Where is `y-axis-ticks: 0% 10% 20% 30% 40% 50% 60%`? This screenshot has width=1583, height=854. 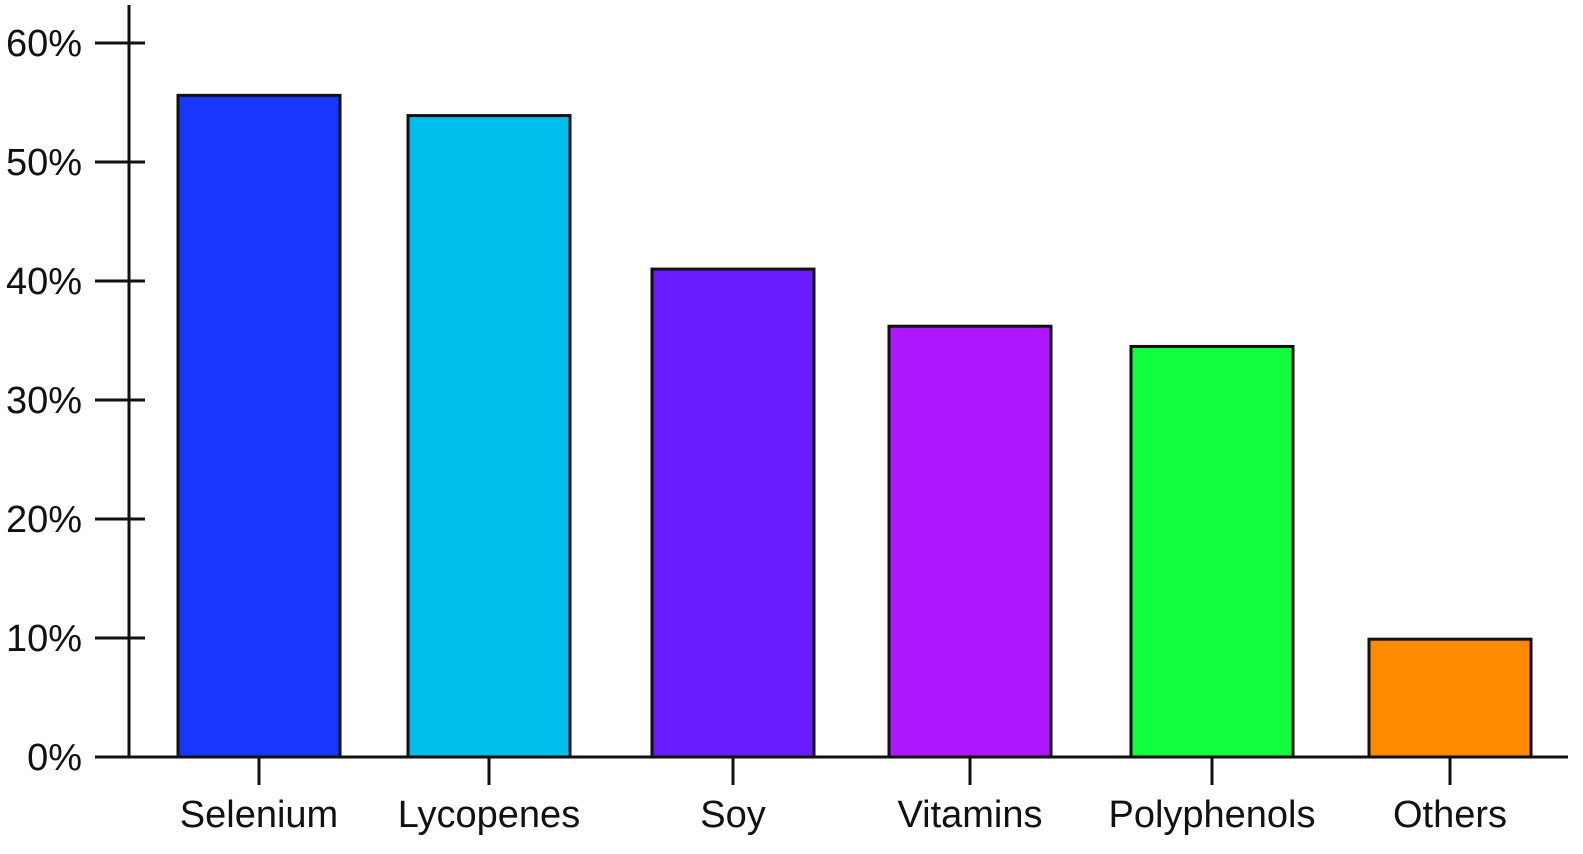
y-axis-ticks: 0% 10% 20% 30% 40% 50% 60% is located at coordinates (75, 401).